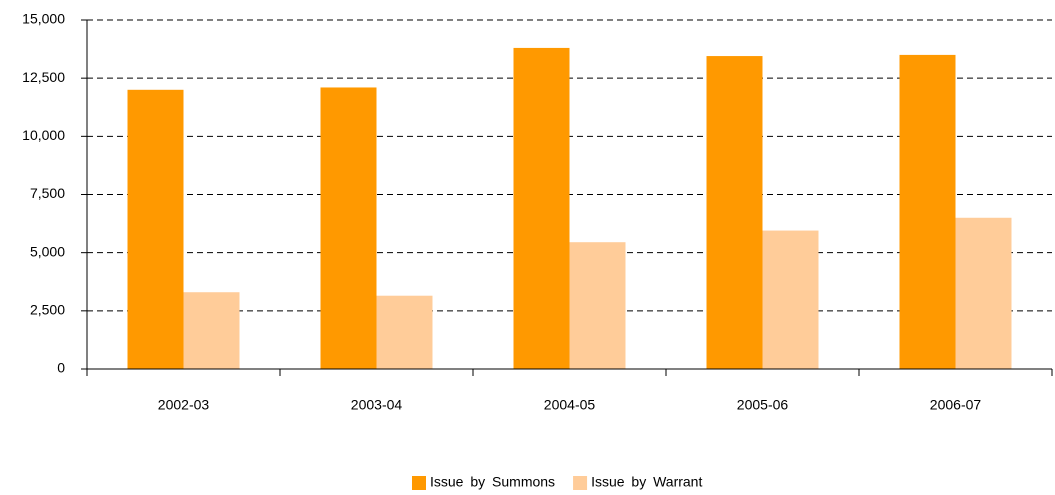  Describe the element at coordinates (43, 135) in the screenshot. I see `y-tick-label: 10,000` at that location.